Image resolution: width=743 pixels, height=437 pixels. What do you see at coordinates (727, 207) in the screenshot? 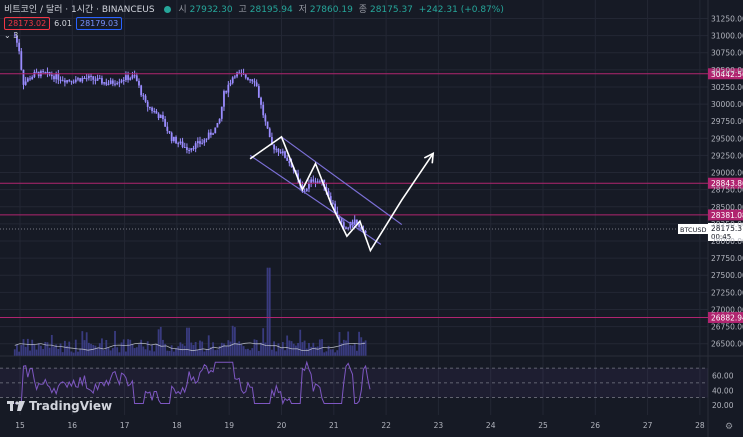
I see `price-tick-label: 28500.00` at bounding box center [727, 207].